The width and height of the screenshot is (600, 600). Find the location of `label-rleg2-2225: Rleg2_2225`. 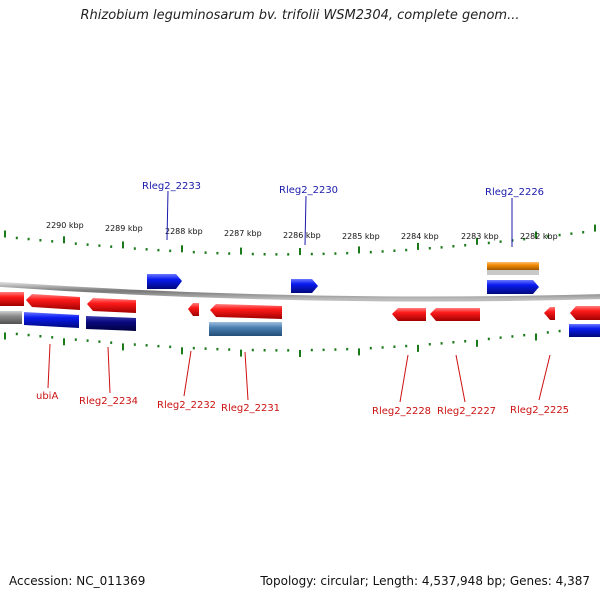

label-rleg2-2225: Rleg2_2225 is located at coordinates (539, 410).